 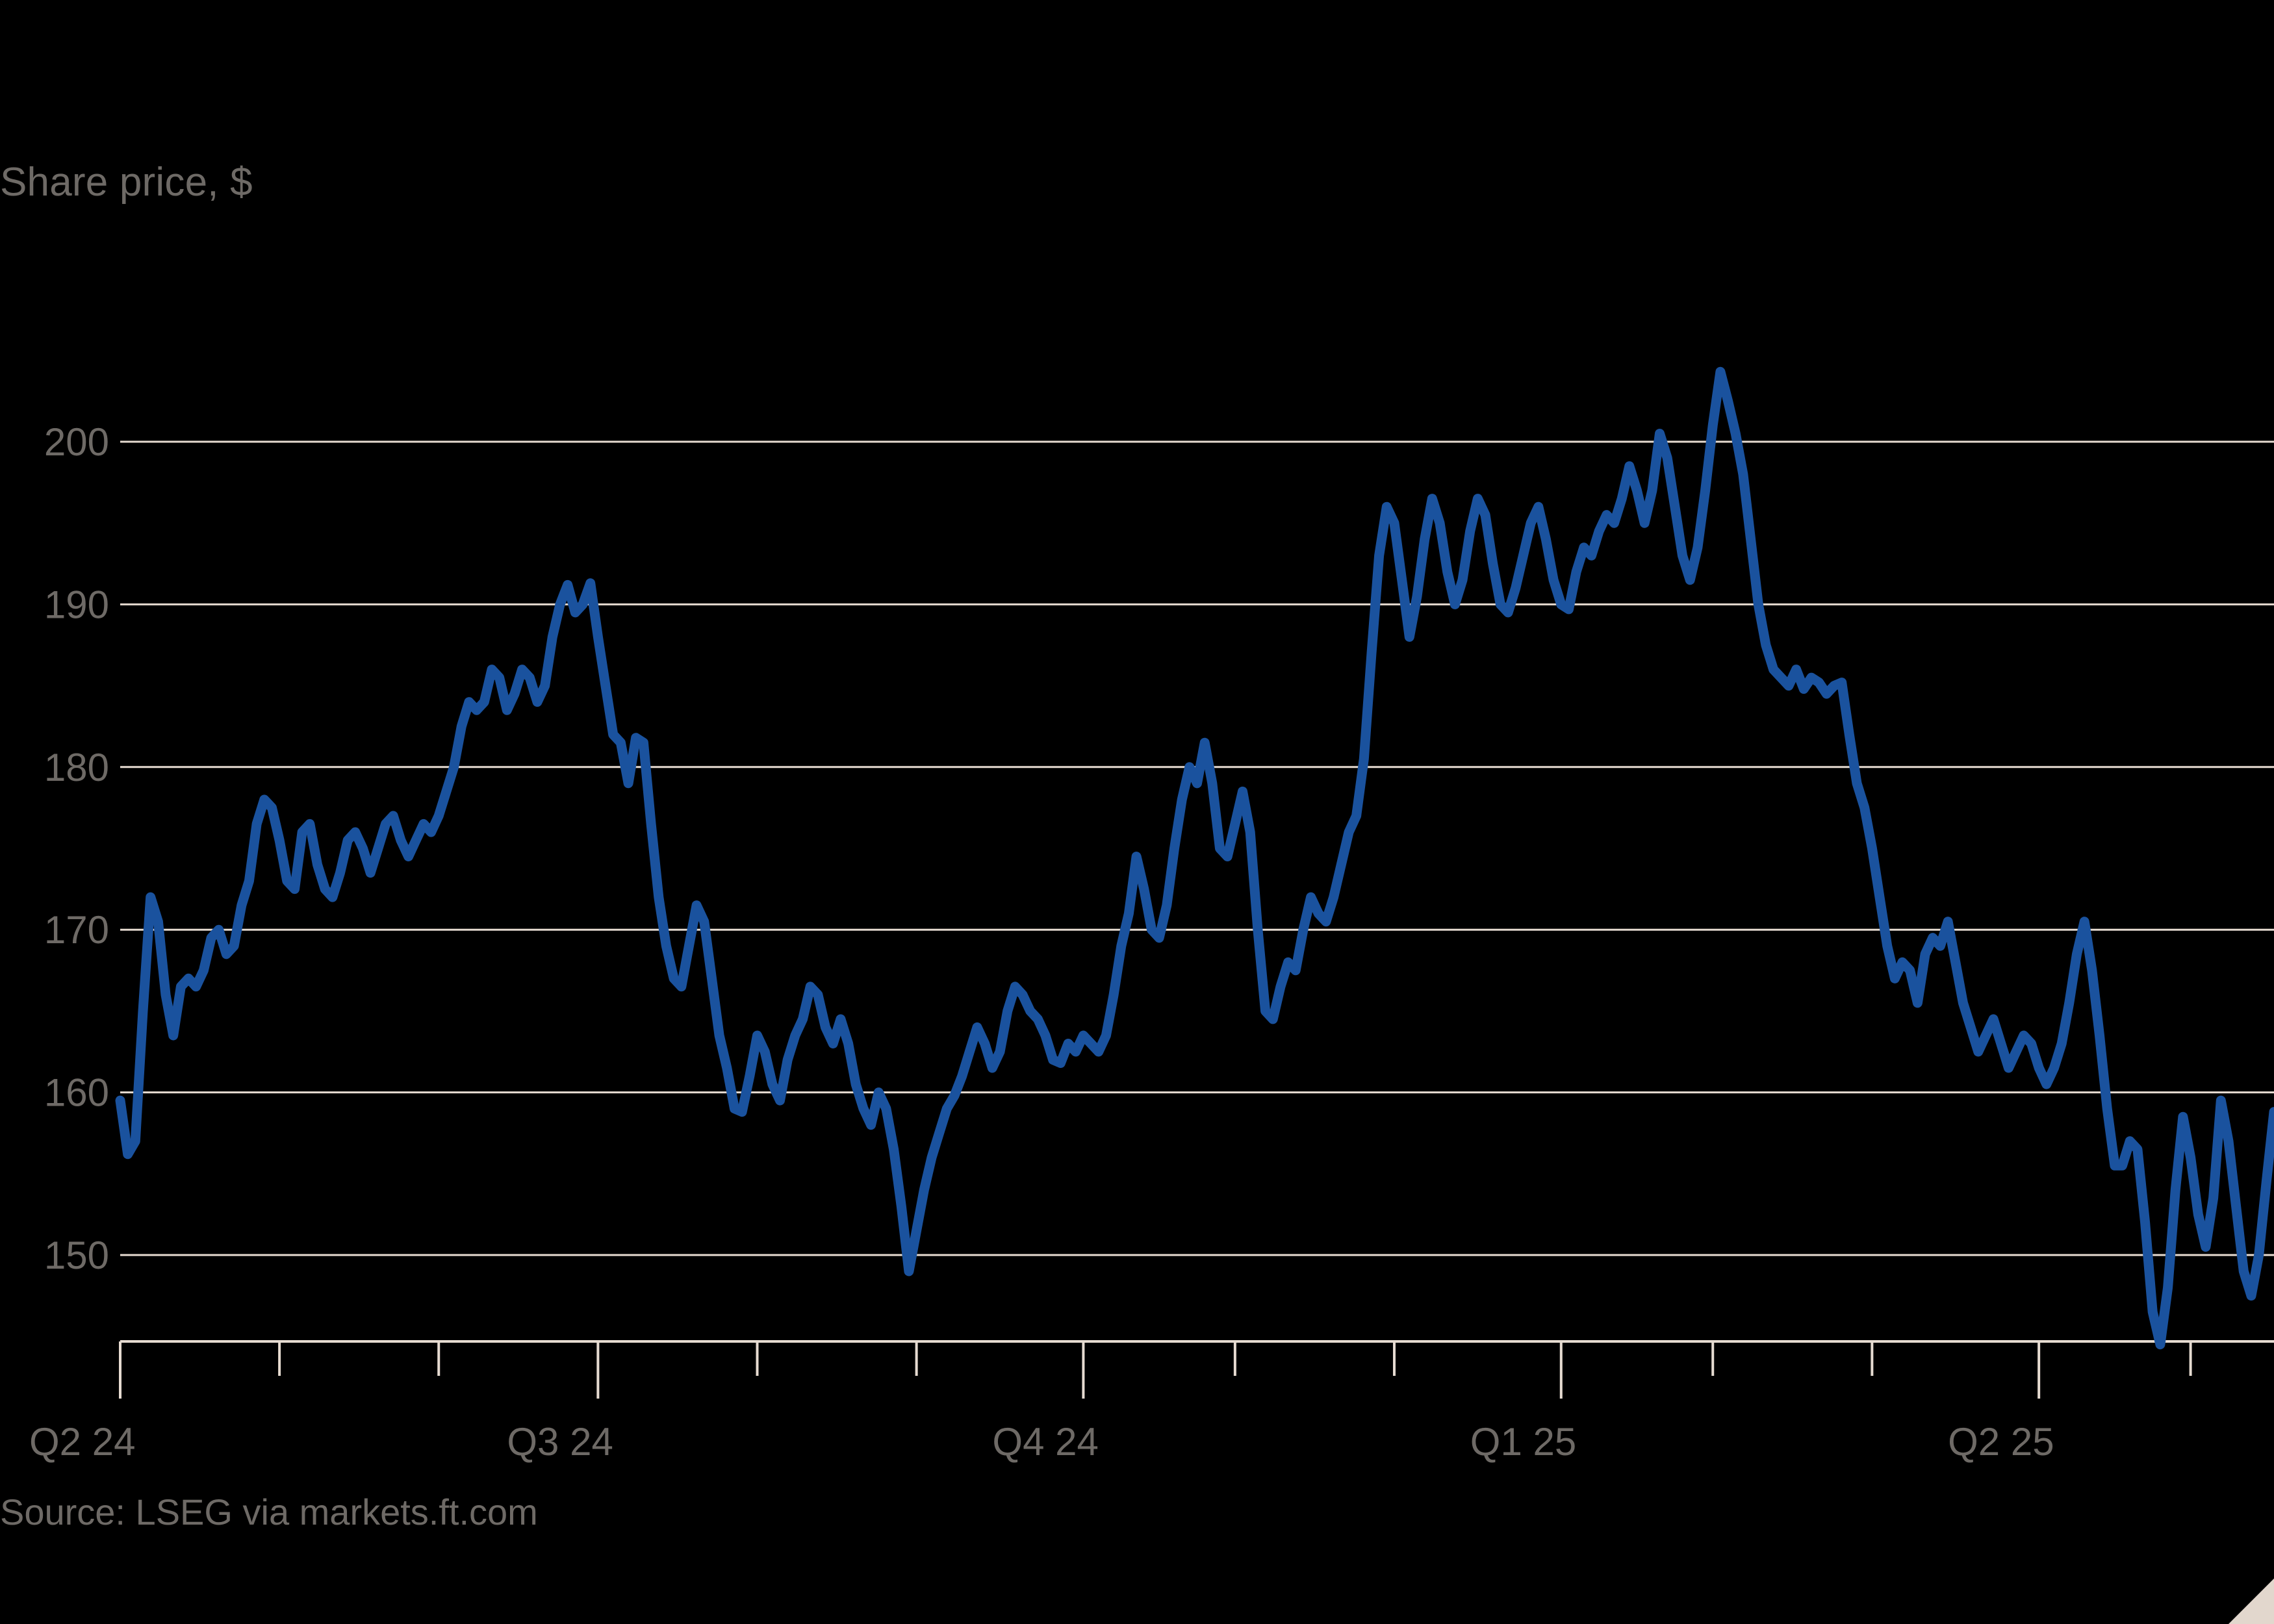 I want to click on x-axis-tick-label: Q4 24, so click(x=1045, y=1442).